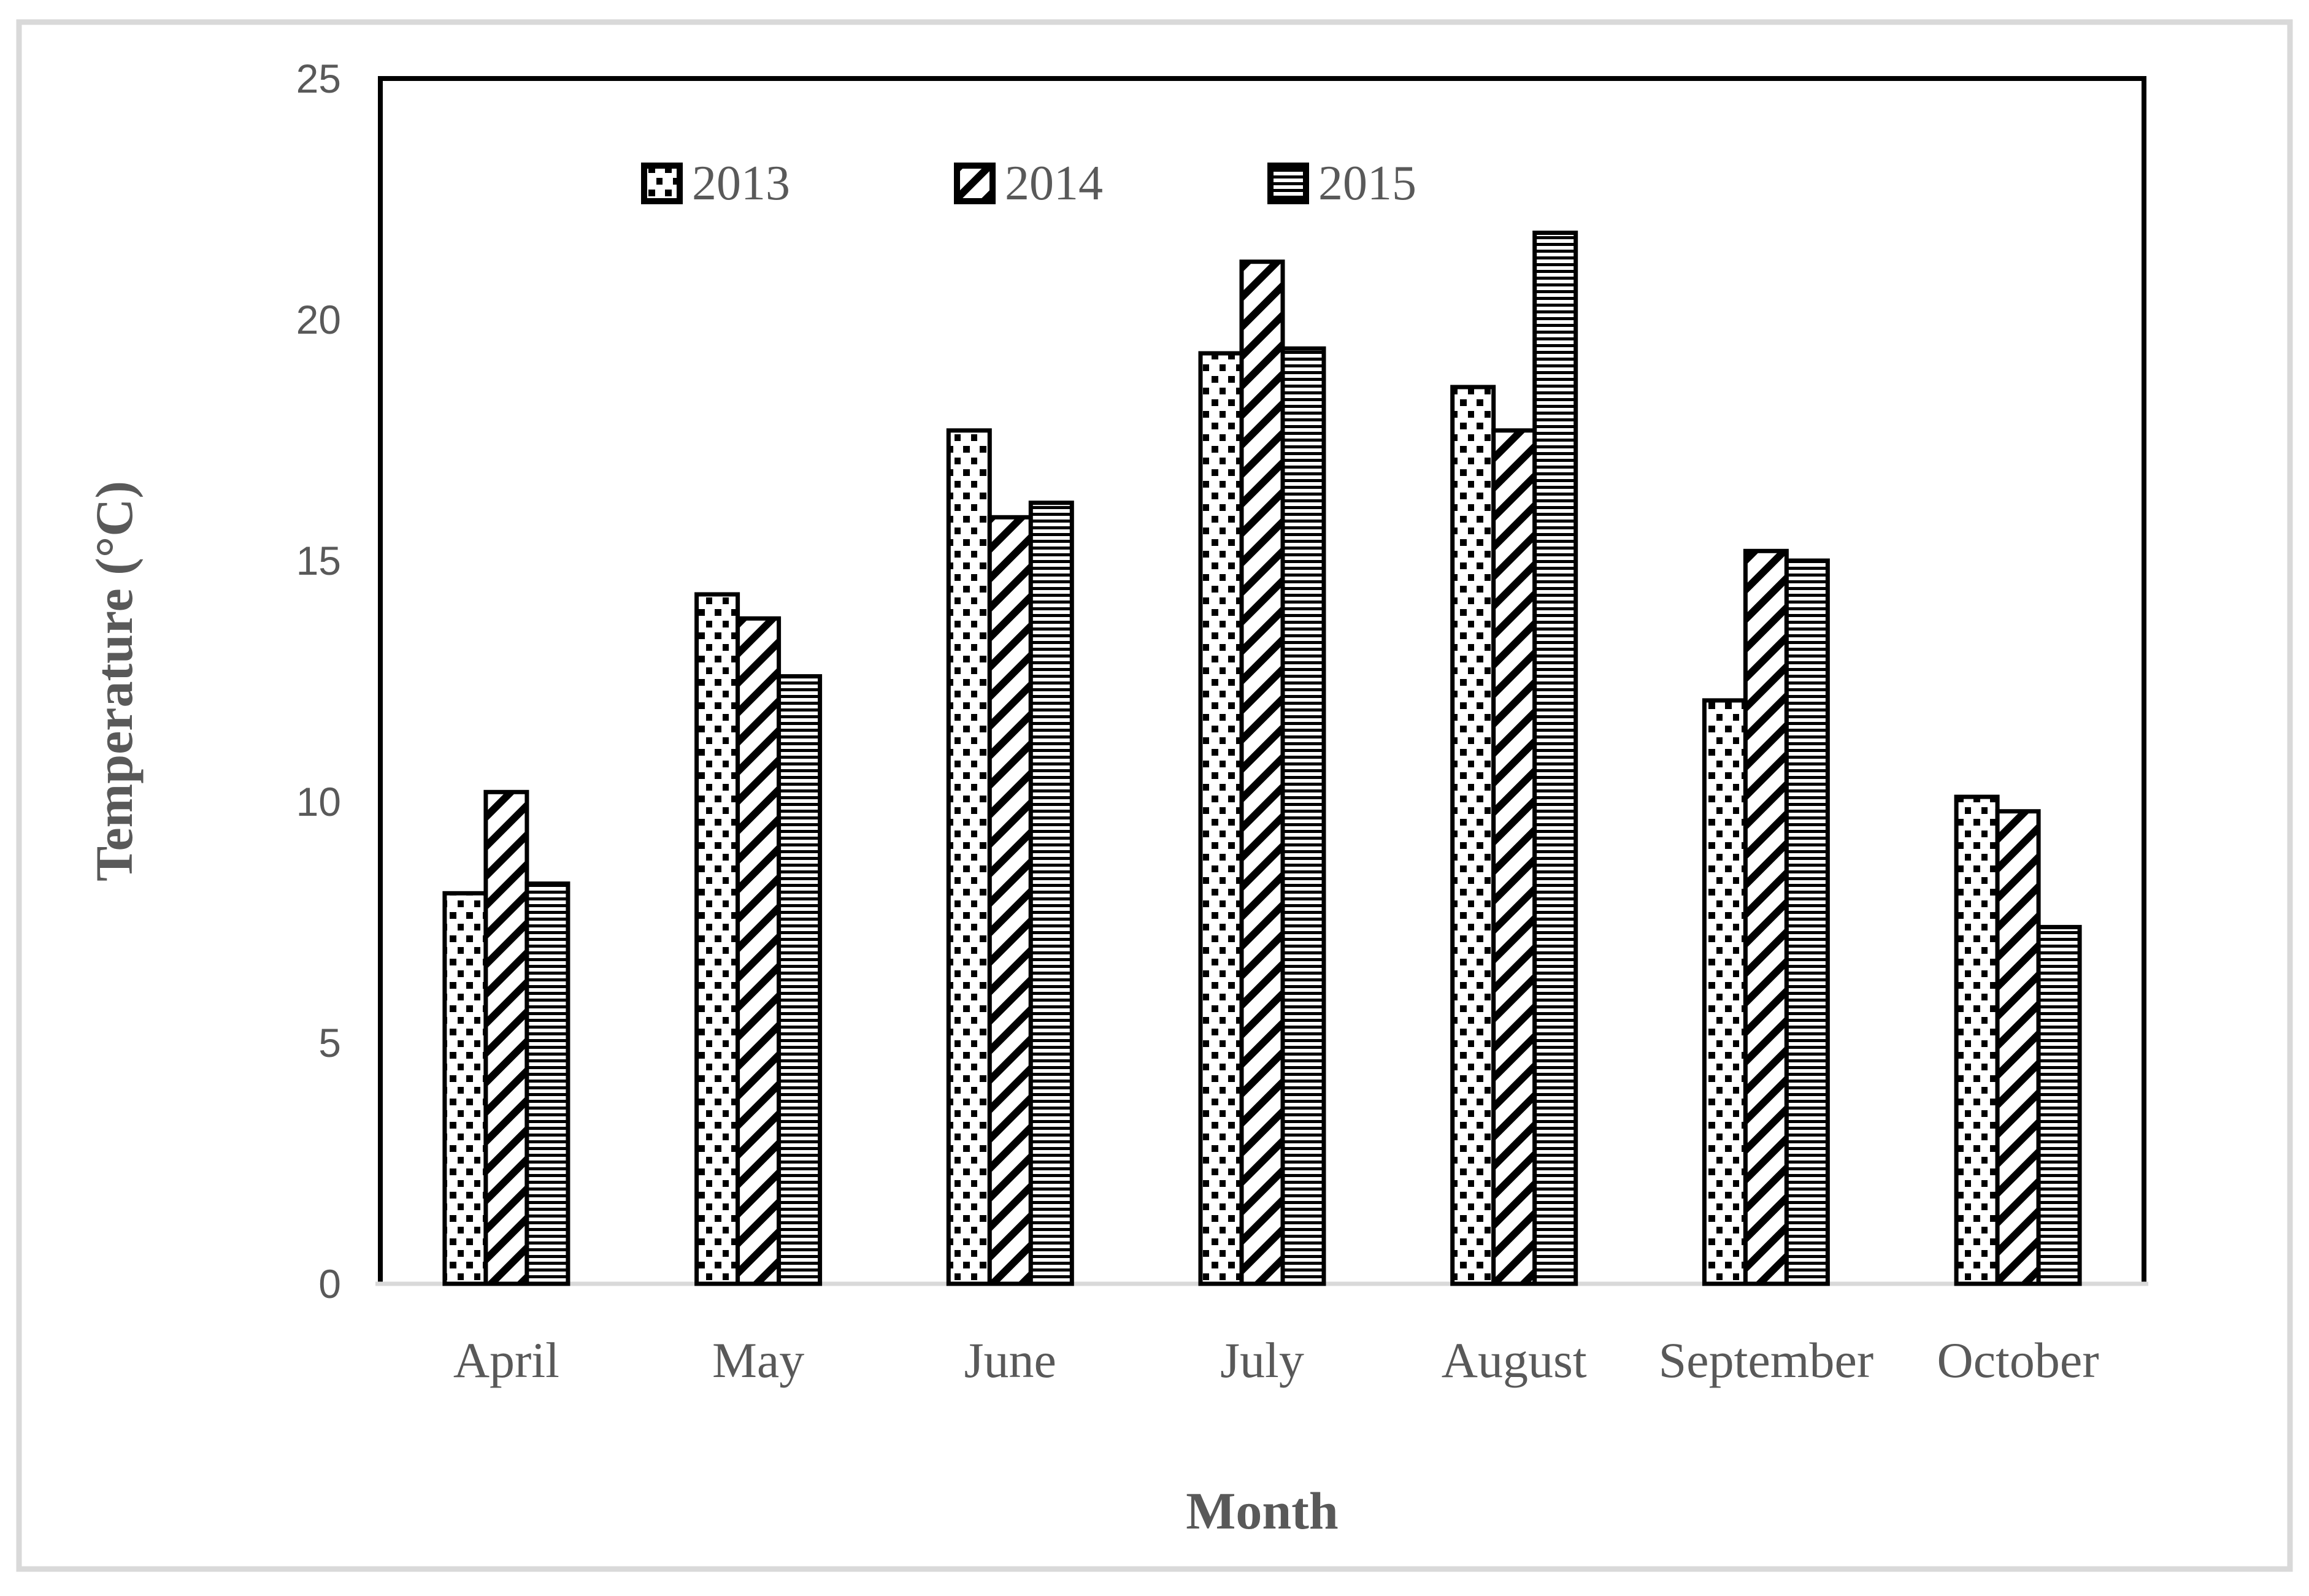 The image size is (2309, 1596). I want to click on legend-label-2013: 2013, so click(741, 183).